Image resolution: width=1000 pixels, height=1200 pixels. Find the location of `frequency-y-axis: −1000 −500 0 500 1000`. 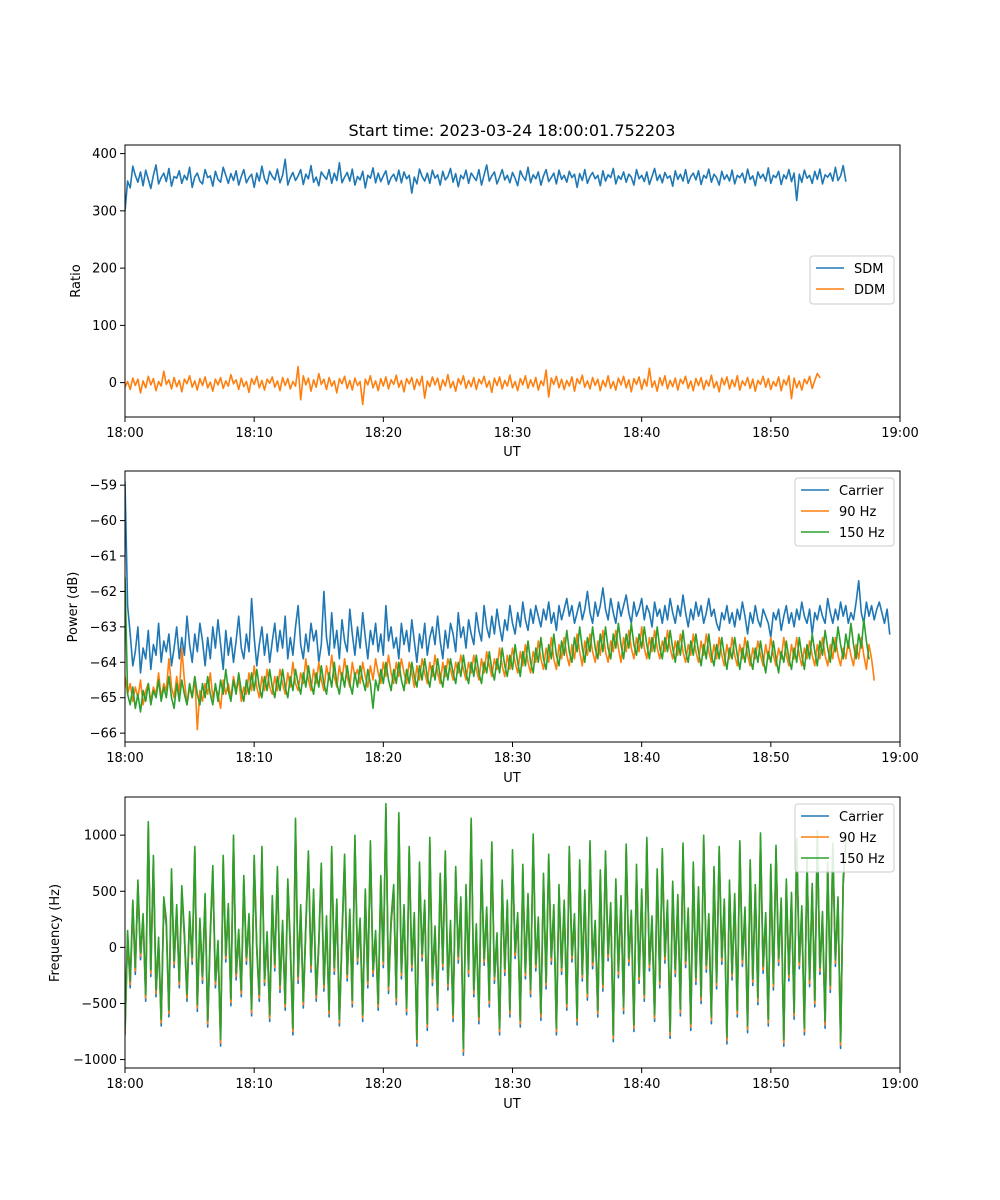

frequency-y-axis: −1000 −500 0 500 1000 is located at coordinates (99, 948).